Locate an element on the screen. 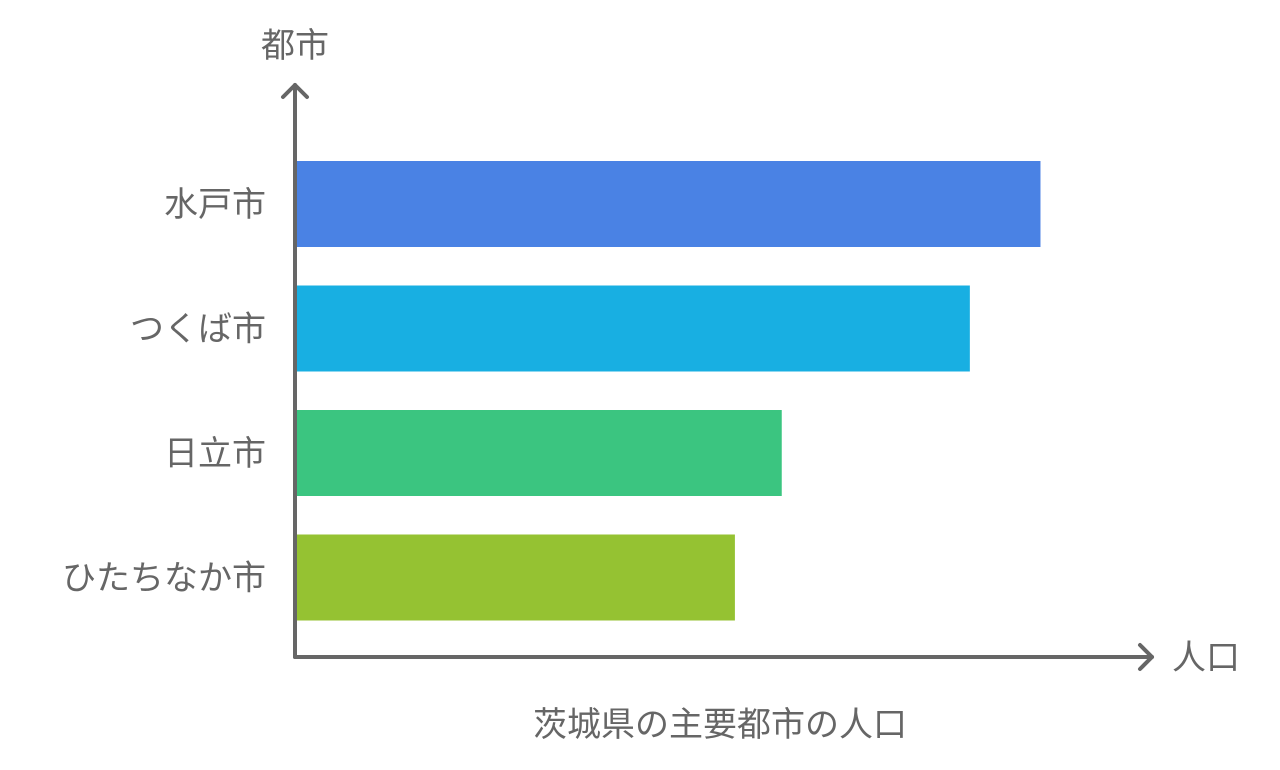  x-axis-arrow-icon is located at coordinates (1146, 657).